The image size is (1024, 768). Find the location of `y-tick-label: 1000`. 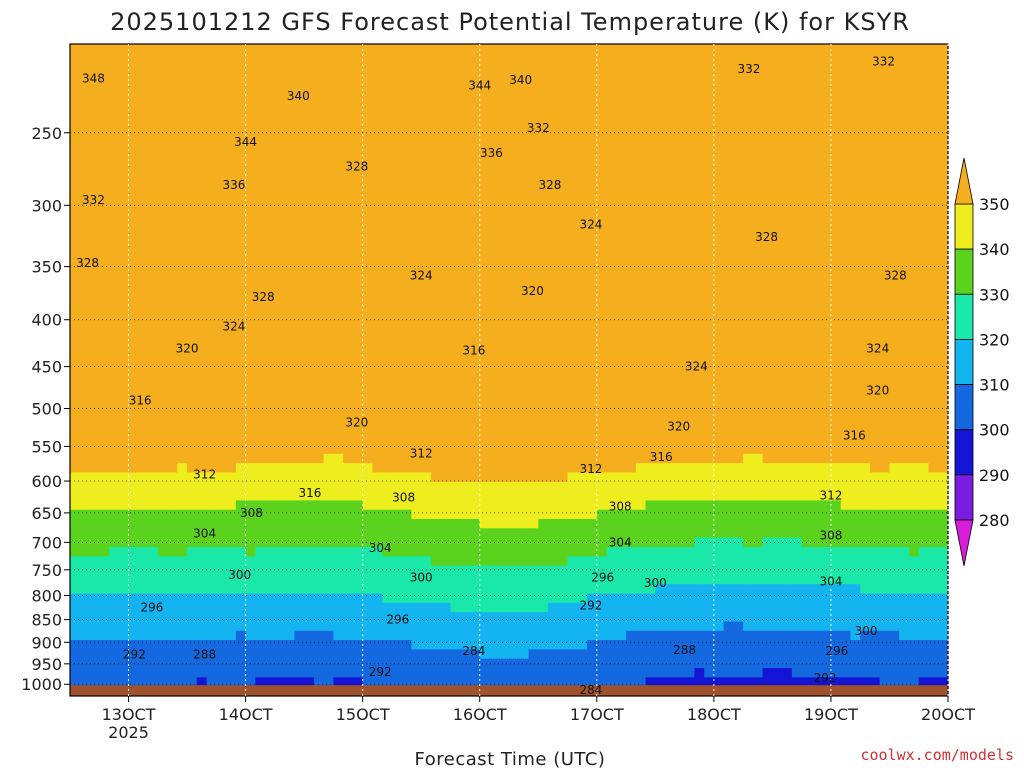

y-tick-label: 1000 is located at coordinates (41, 684).